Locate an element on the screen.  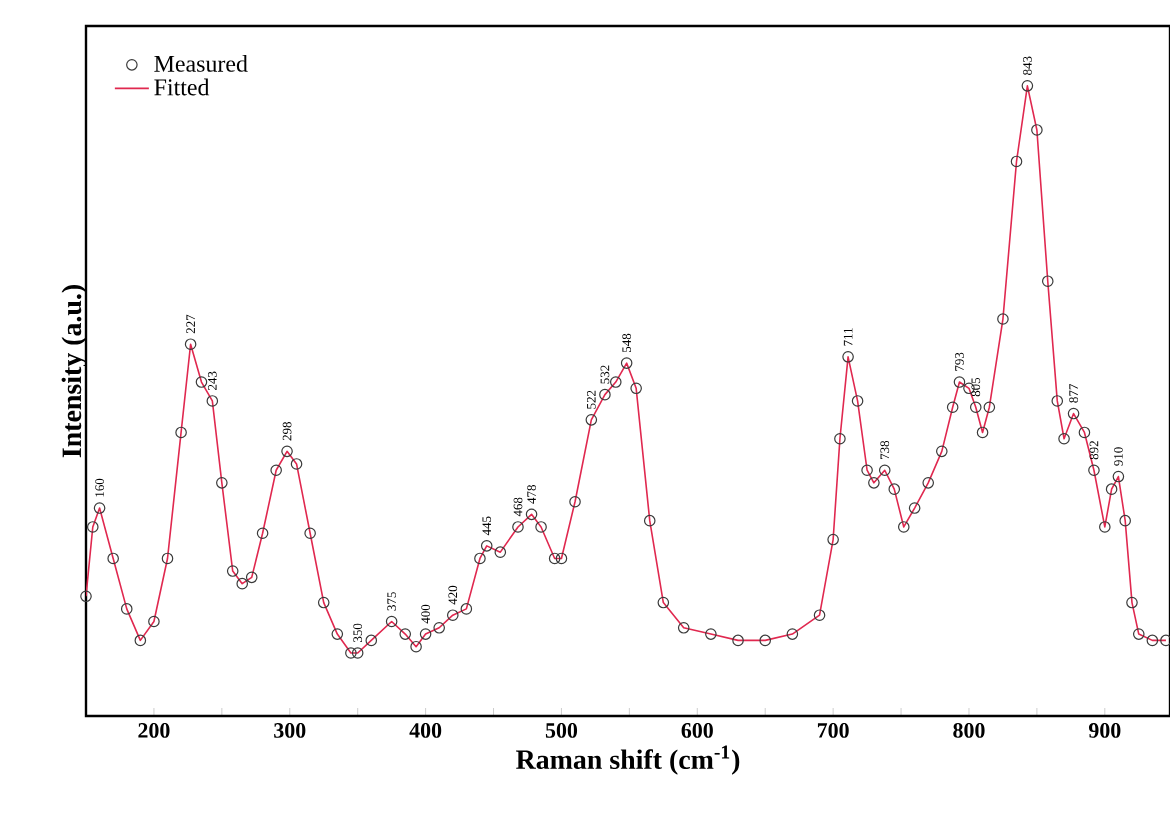
x-tick-label: 400 is located at coordinates (425, 730).